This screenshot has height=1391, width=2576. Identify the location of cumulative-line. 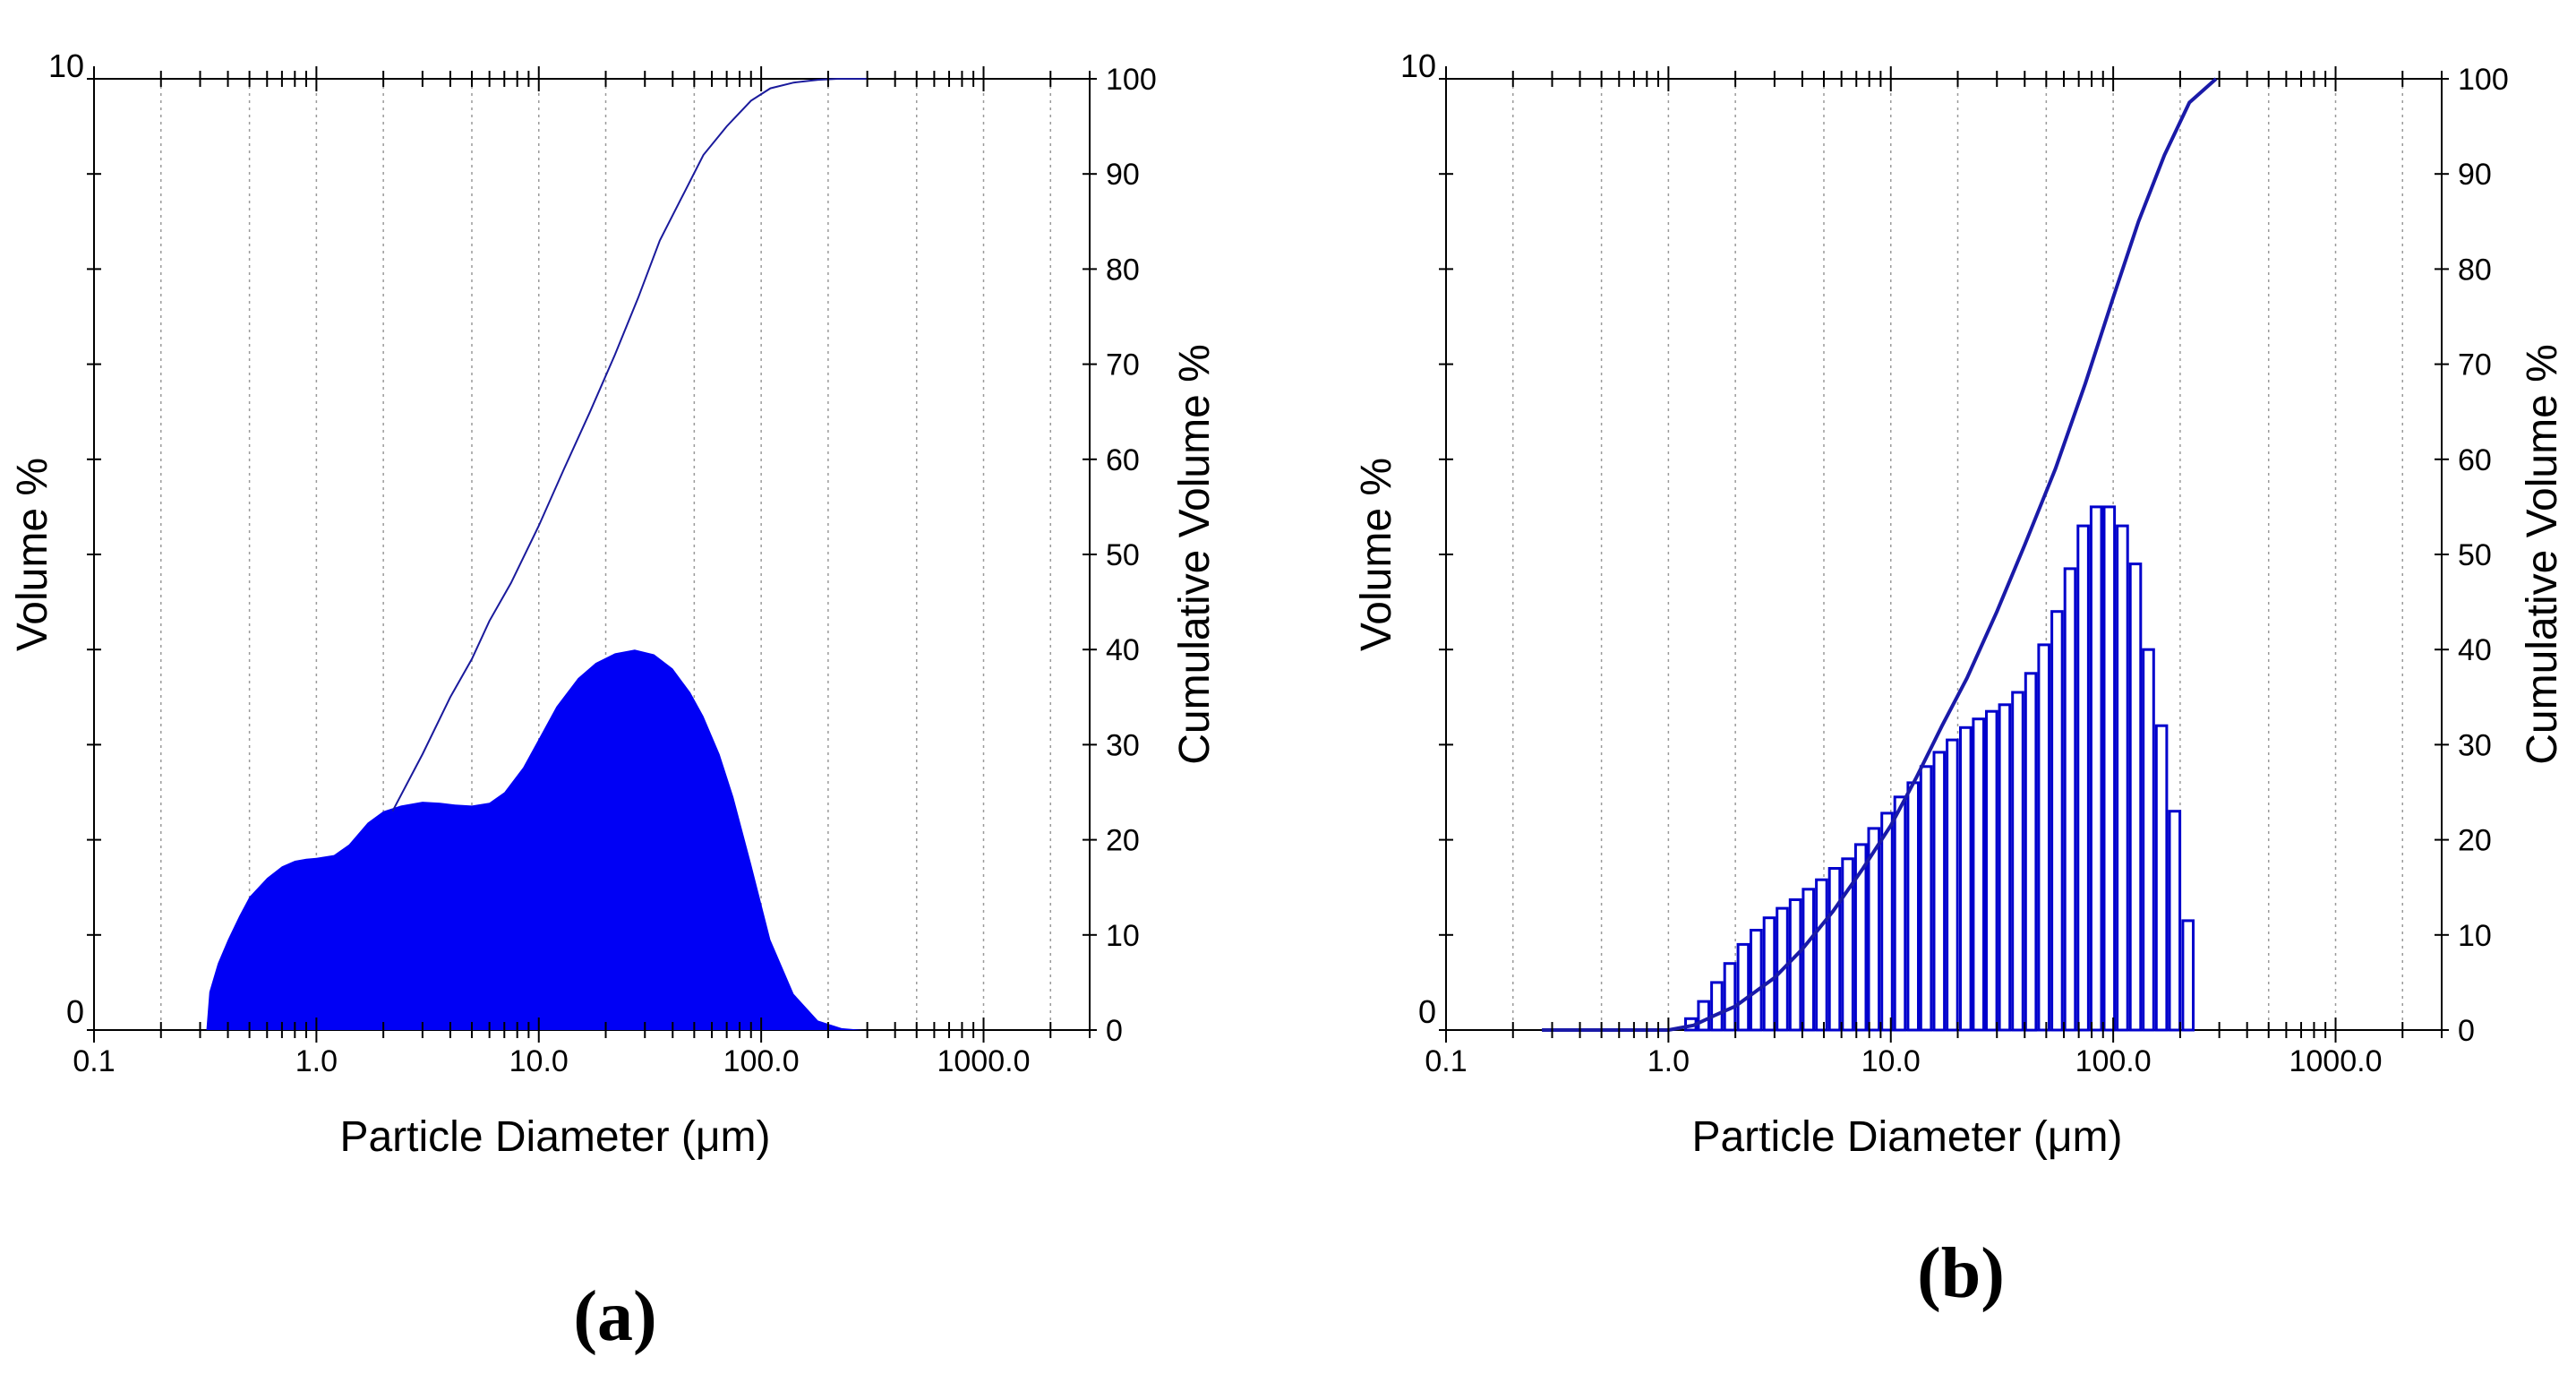
(629, 445).